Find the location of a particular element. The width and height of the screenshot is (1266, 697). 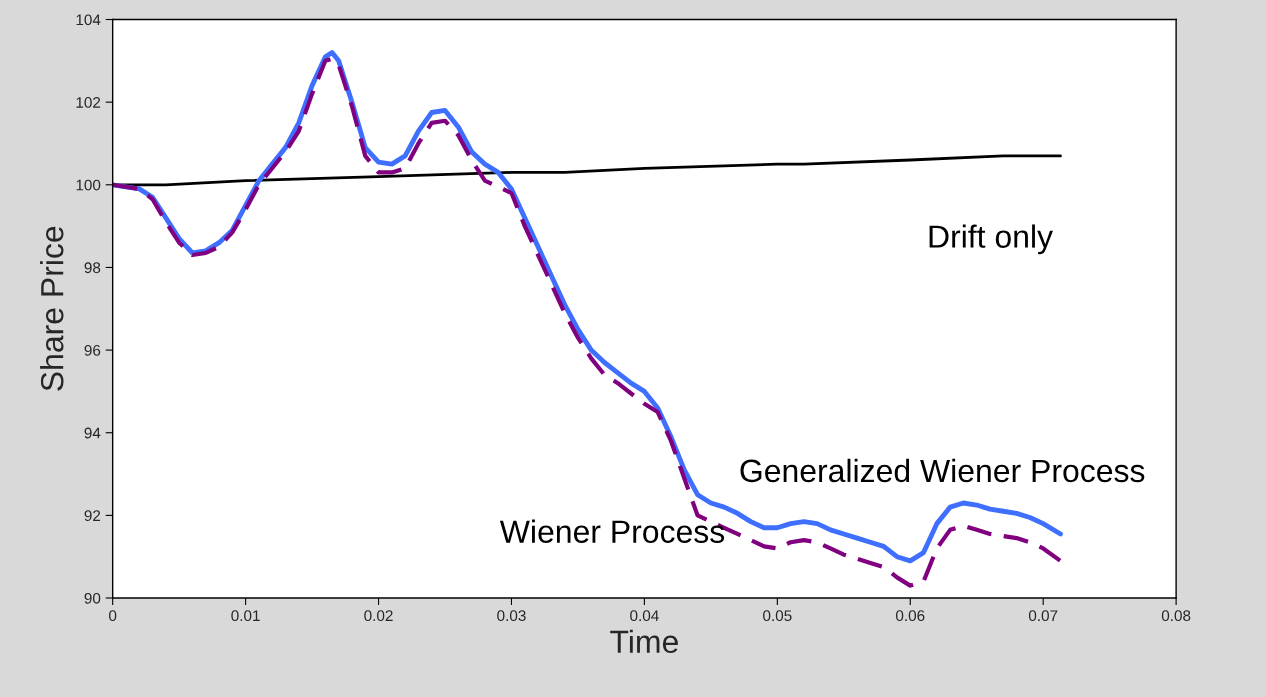

x-tick-label: 0.06 is located at coordinates (910, 616).